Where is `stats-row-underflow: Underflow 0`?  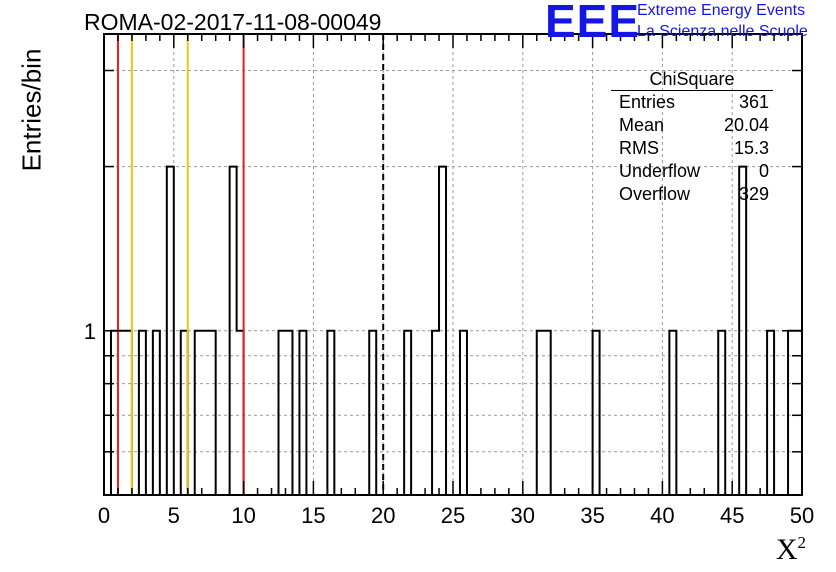
stats-row-underflow: Underflow 0 is located at coordinates (692, 171).